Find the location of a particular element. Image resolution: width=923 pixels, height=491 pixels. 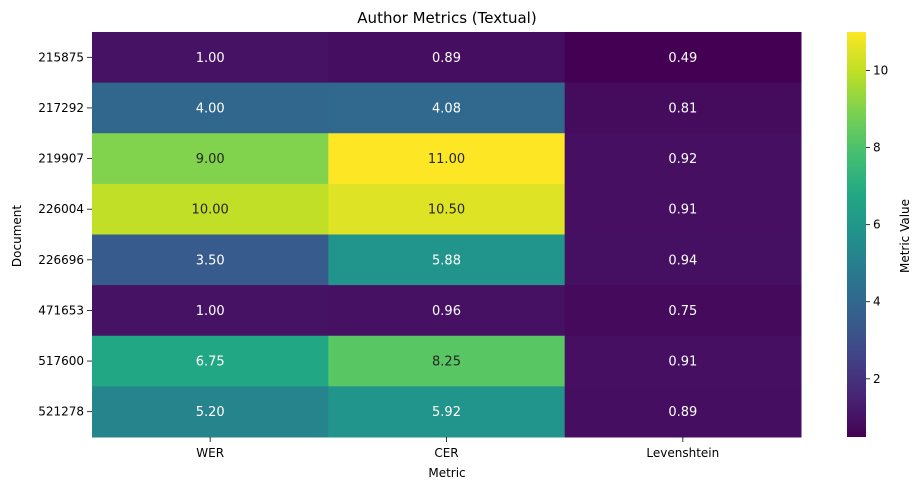

y-tick-label: 517600 is located at coordinates (61, 361).